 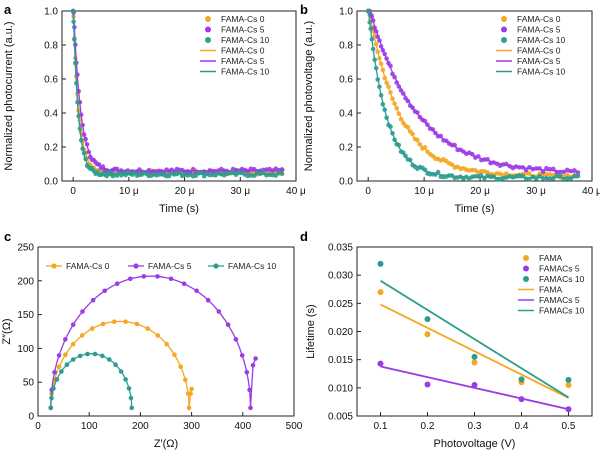 I want to click on y-tick-label: 0.030, so click(x=340, y=276).